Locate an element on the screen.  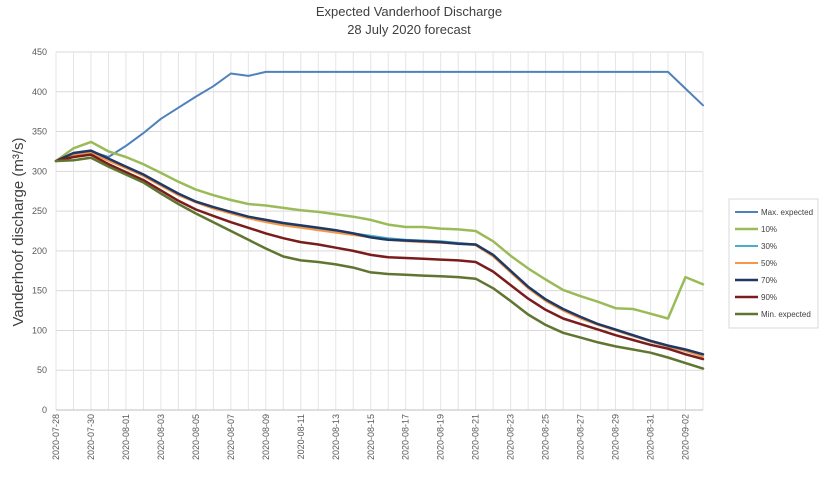
legend-label: 10% is located at coordinates (769, 229).